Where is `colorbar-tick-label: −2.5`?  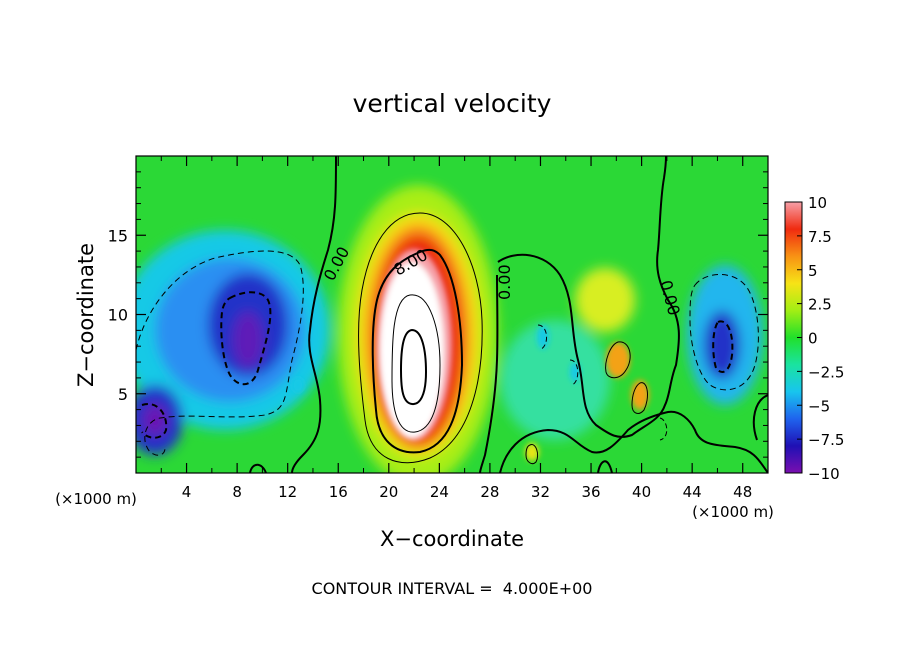
colorbar-tick-label: −2.5 is located at coordinates (826, 372).